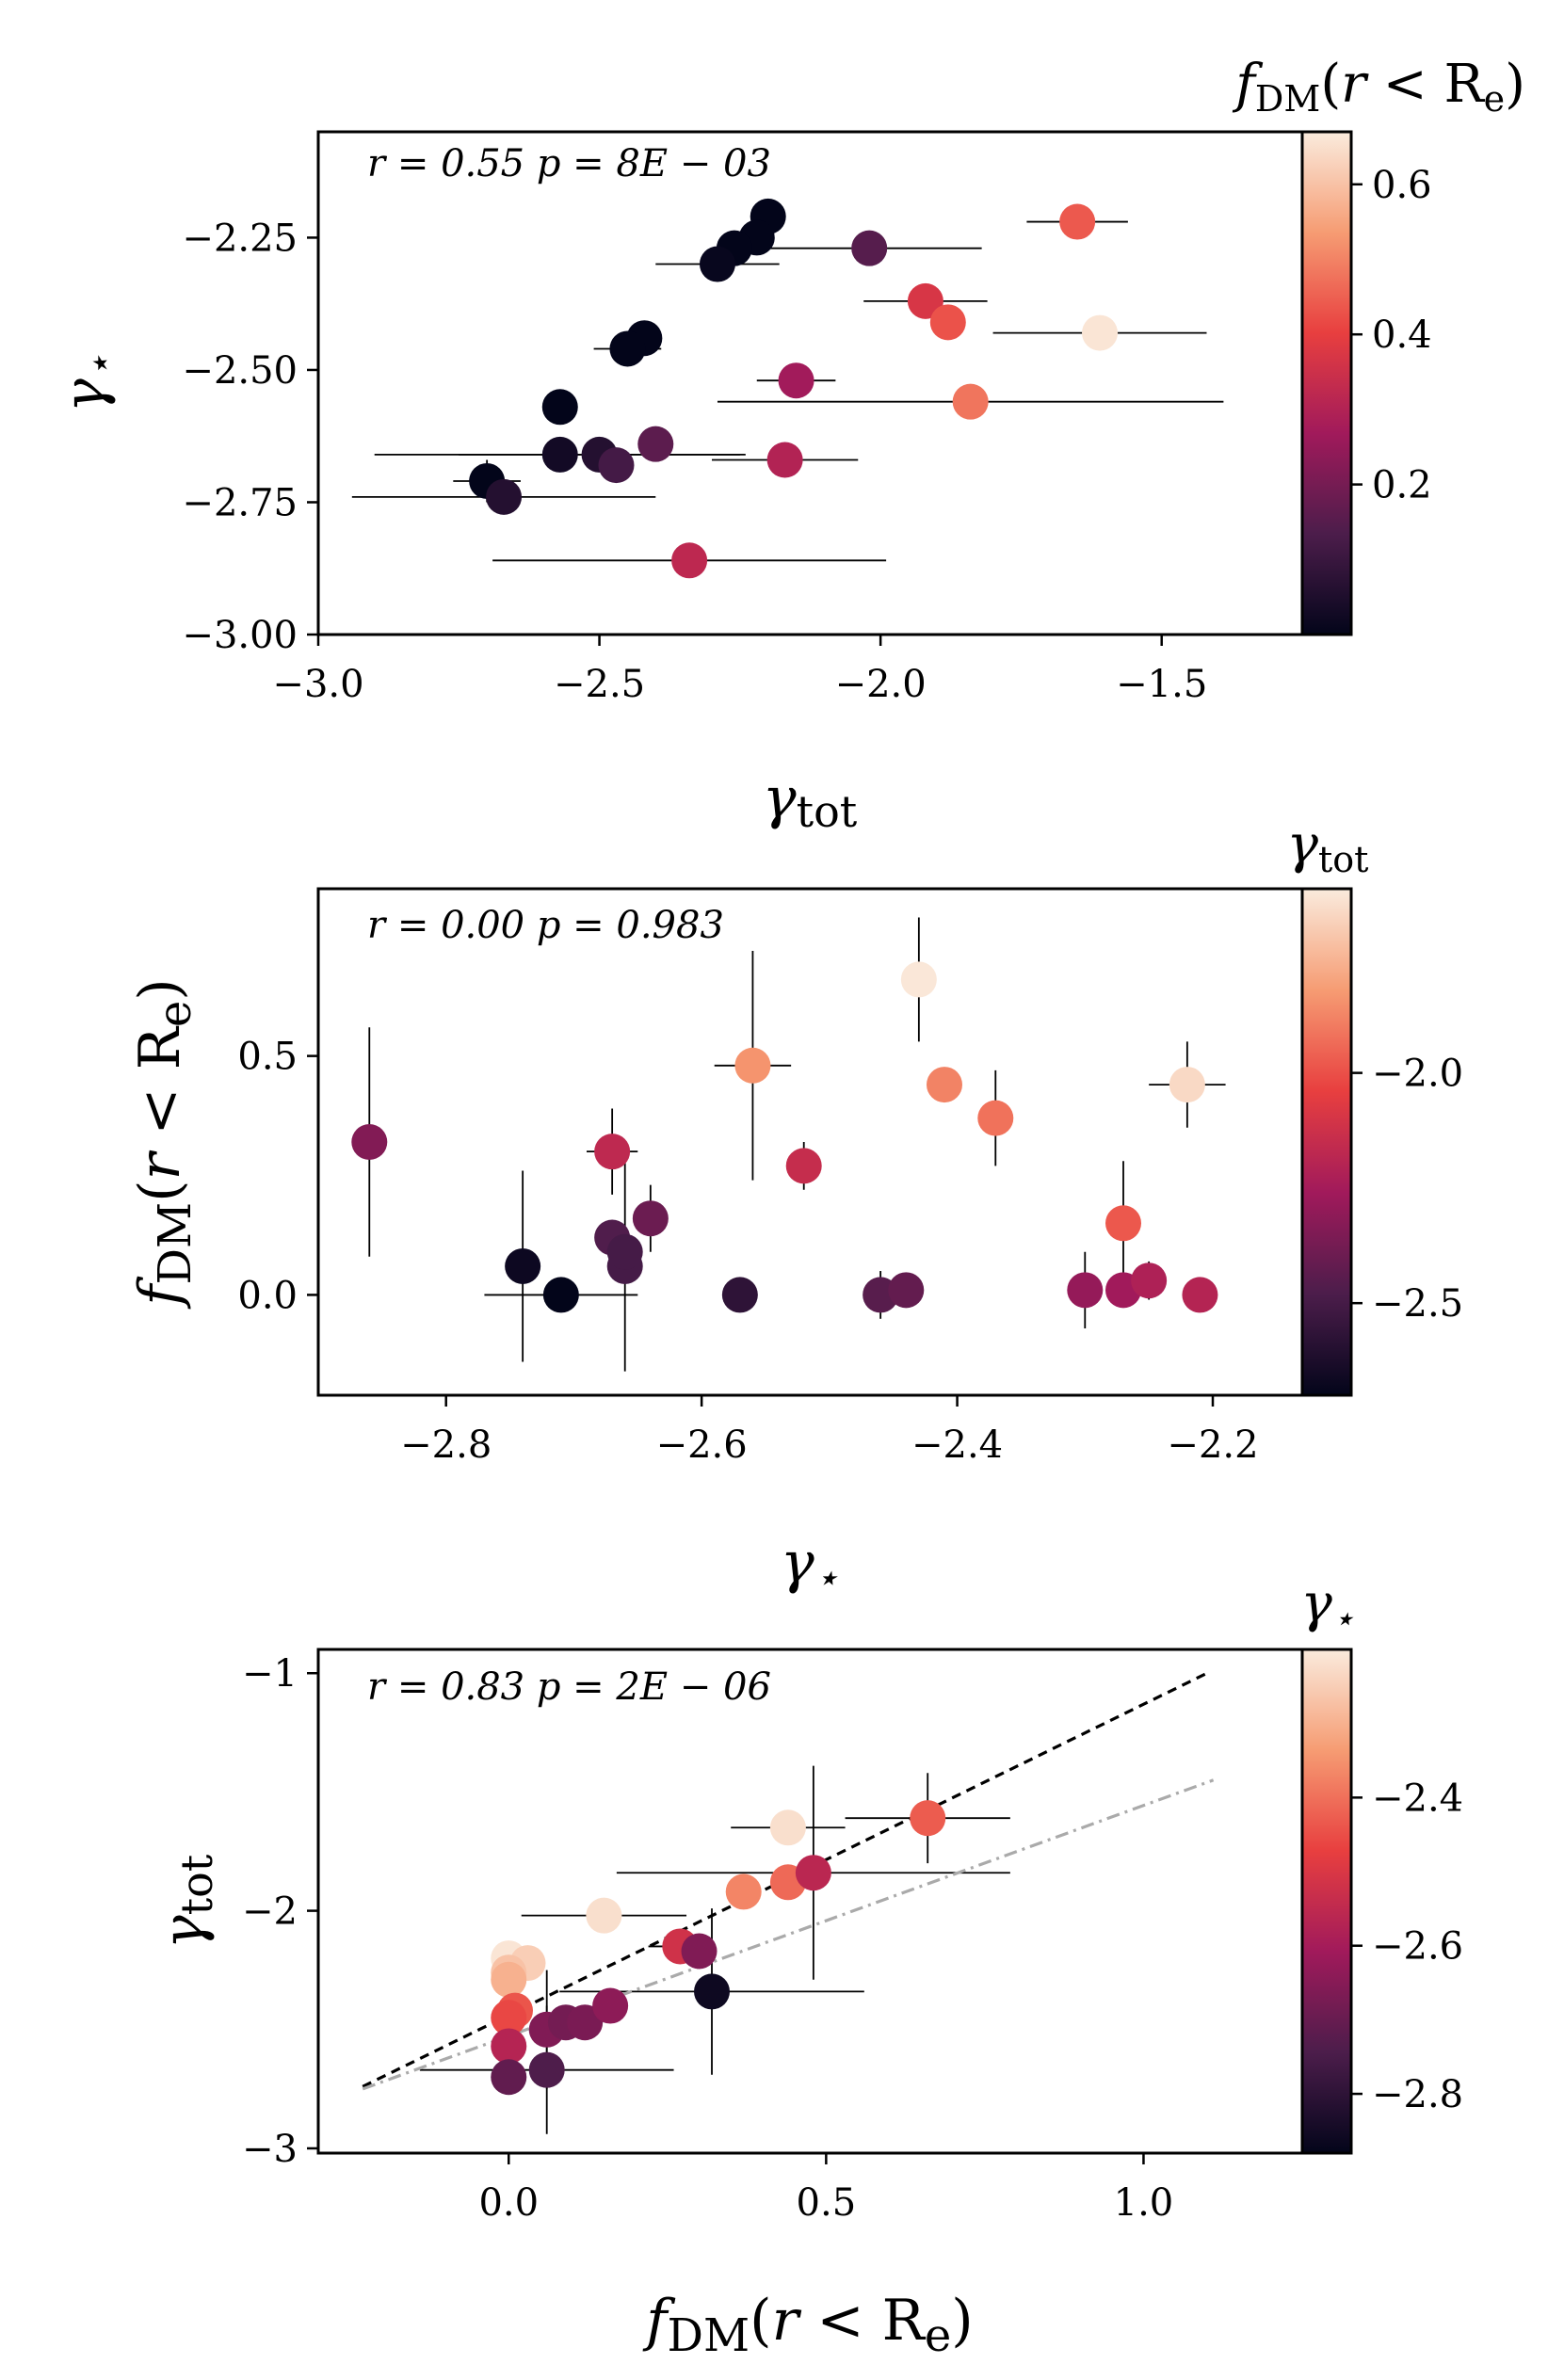  What do you see at coordinates (807, 2325) in the screenshot?
I see `x-axis-label: fDM(r < Re)` at bounding box center [807, 2325].